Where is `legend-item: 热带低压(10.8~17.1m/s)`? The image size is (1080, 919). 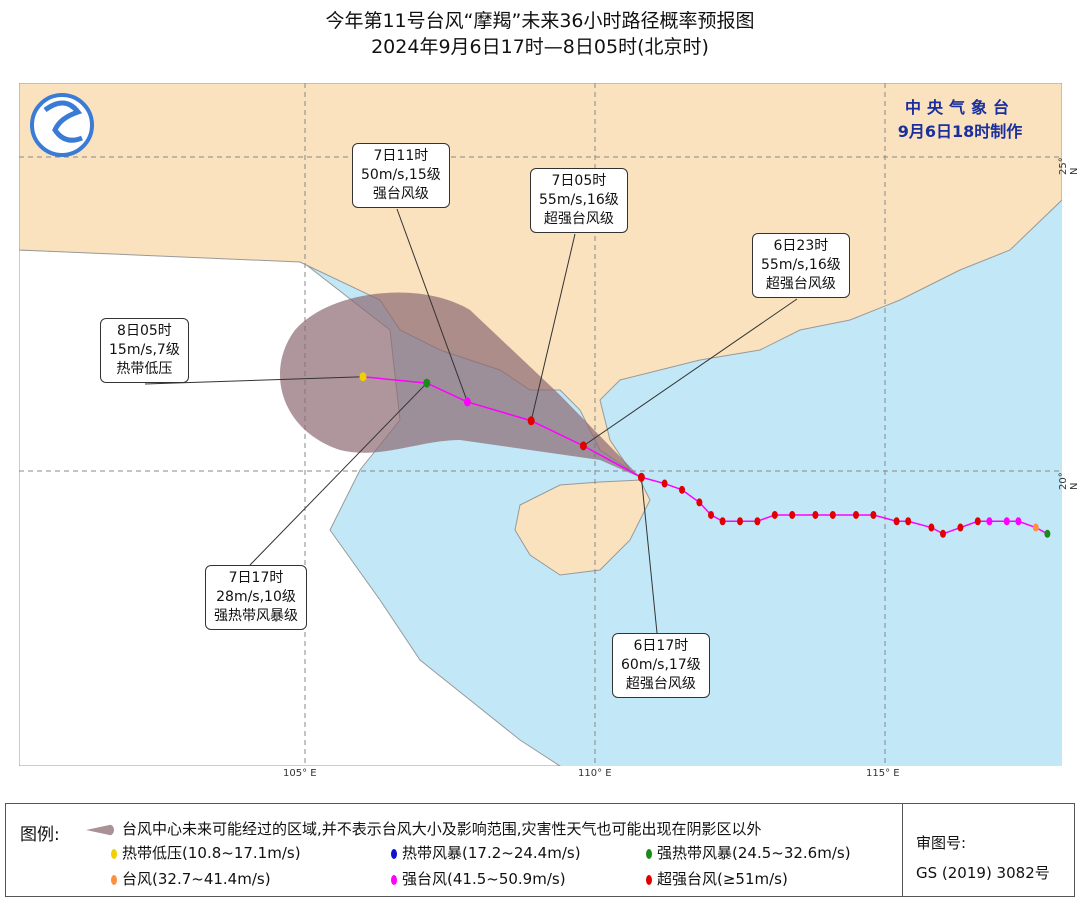
legend-item: 热带低压(10.8~17.1m/s) is located at coordinates (206, 852).